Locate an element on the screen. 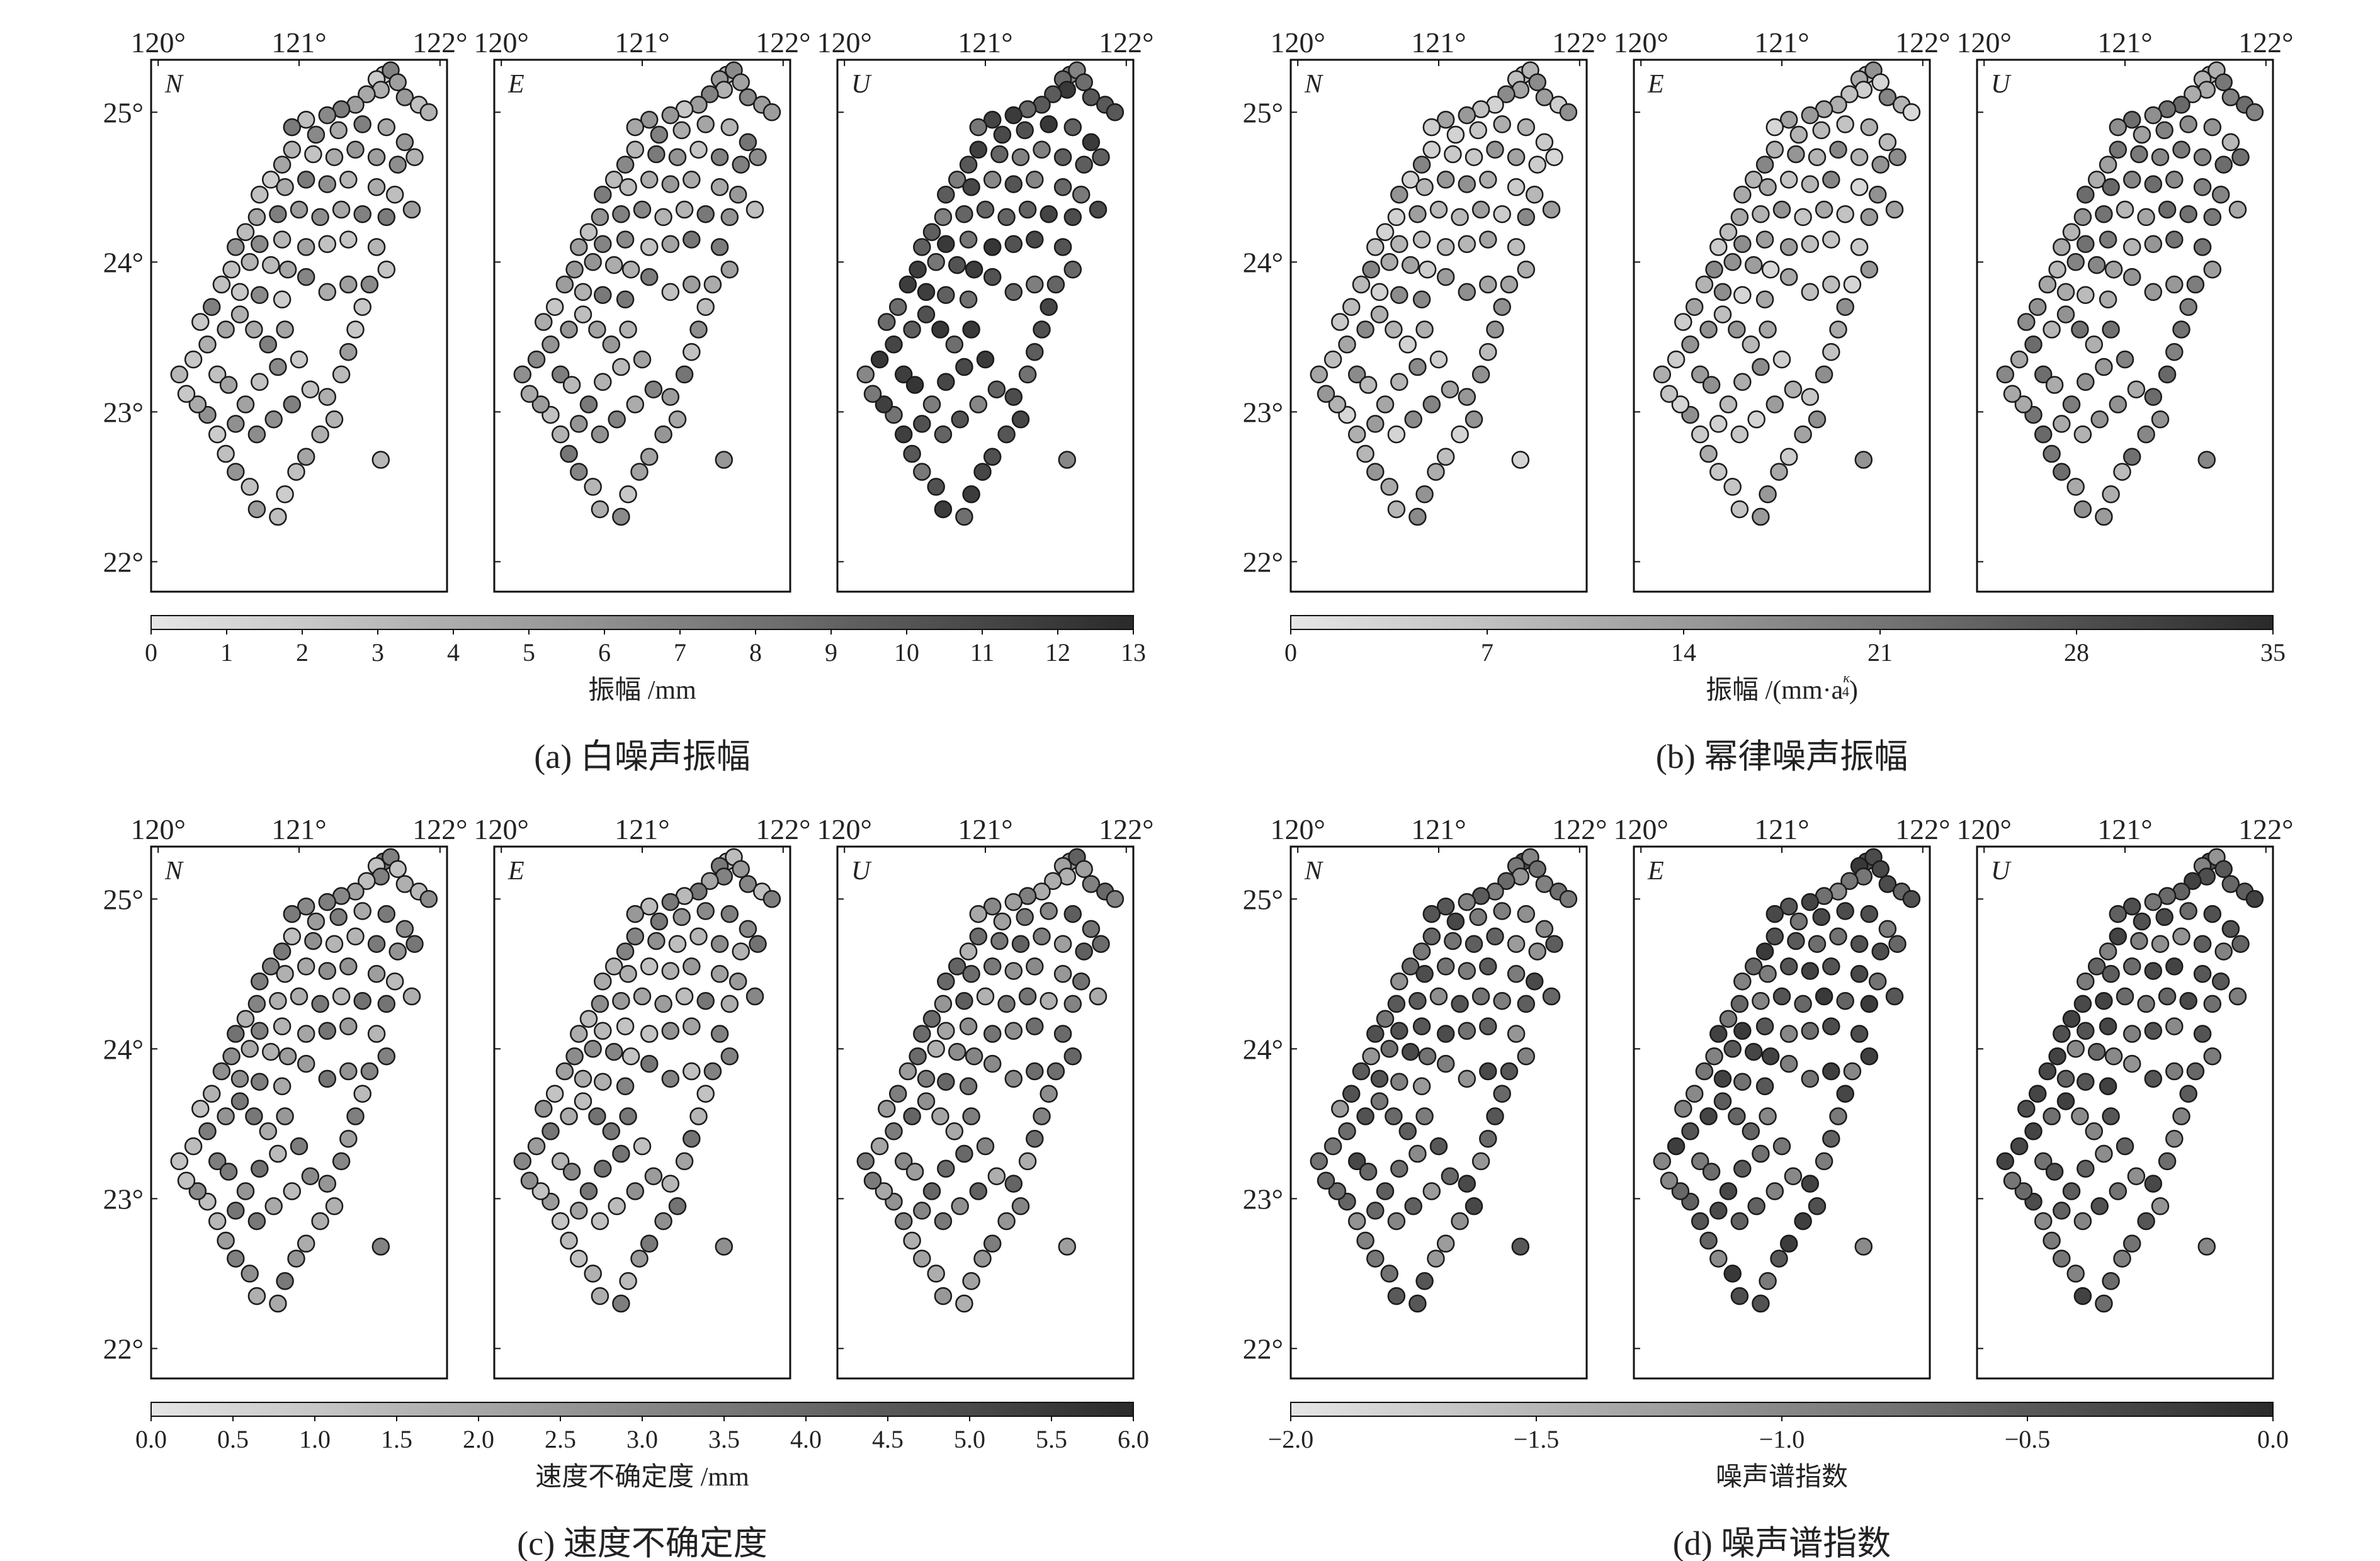  colorbar-tick-label: 5.0 is located at coordinates (969, 1439).